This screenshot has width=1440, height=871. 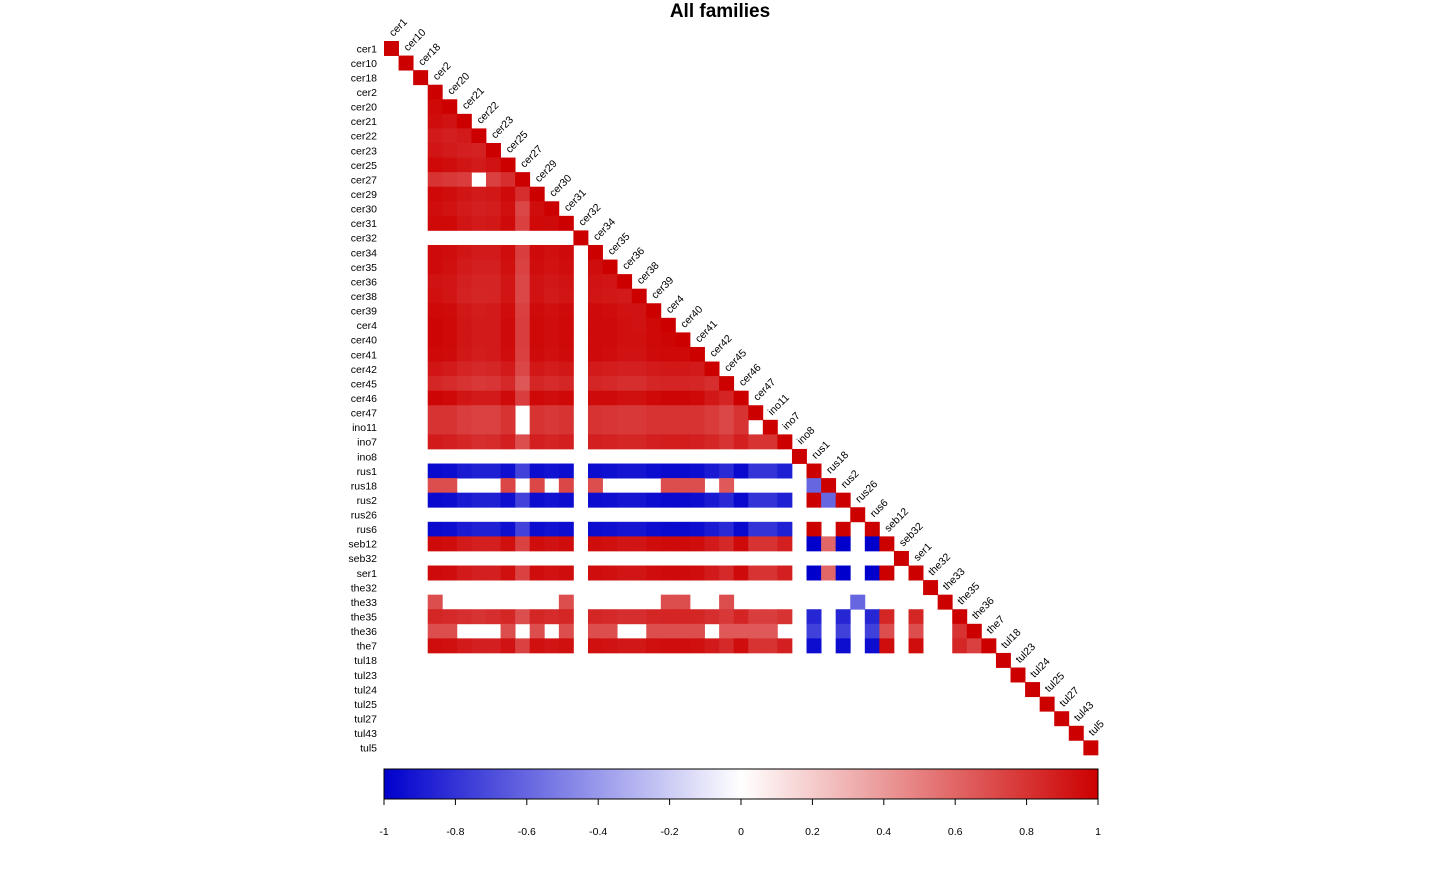 What do you see at coordinates (770, 442) in the screenshot?
I see `heatmap-cell-ino7-ino11` at bounding box center [770, 442].